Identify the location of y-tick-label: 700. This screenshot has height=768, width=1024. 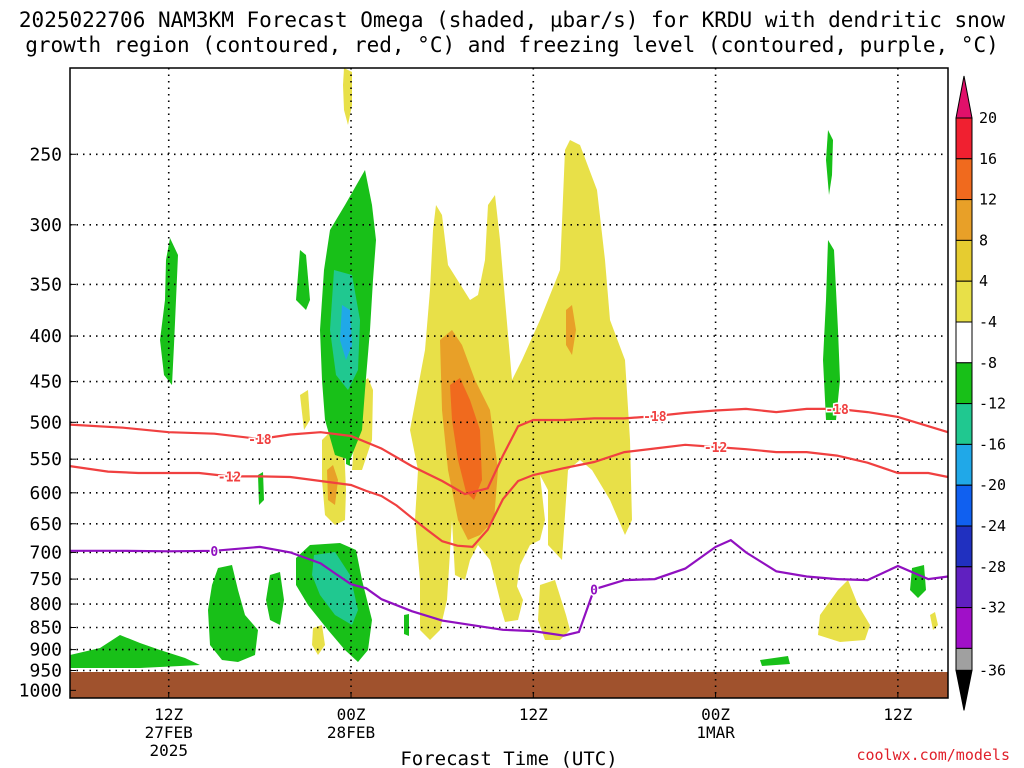
(45, 552).